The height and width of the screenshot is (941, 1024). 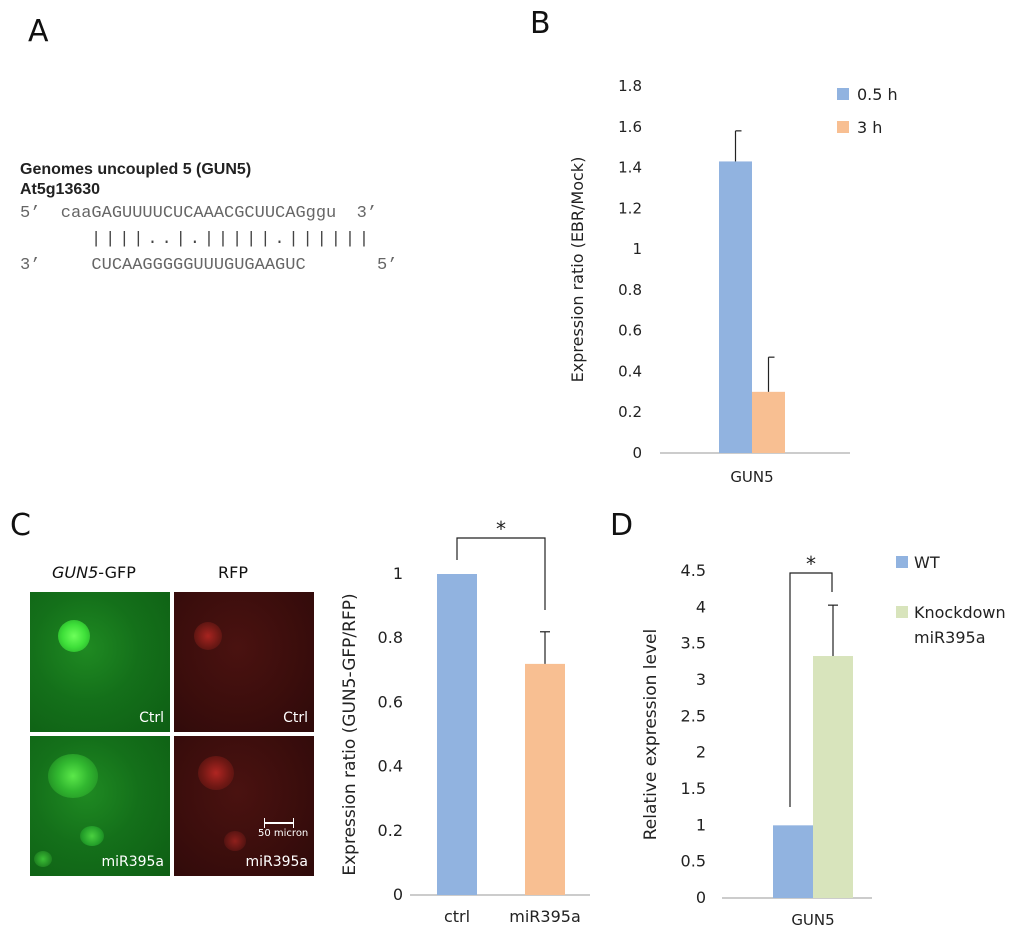 What do you see at coordinates (545, 916) in the screenshot?
I see `x-tick-label: miR395a` at bounding box center [545, 916].